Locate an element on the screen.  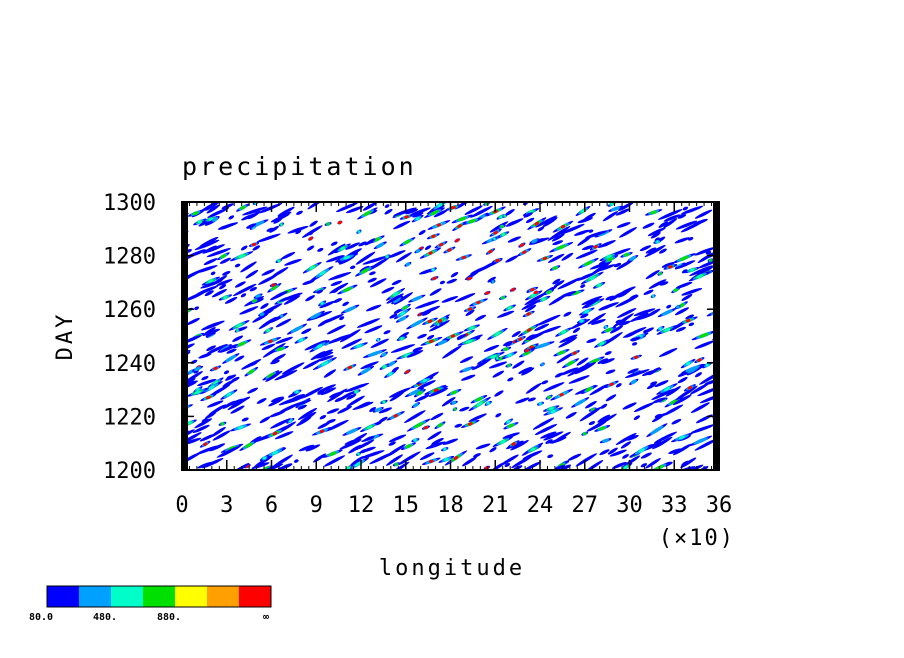
y-tick-label: 1300 is located at coordinates (129, 203).